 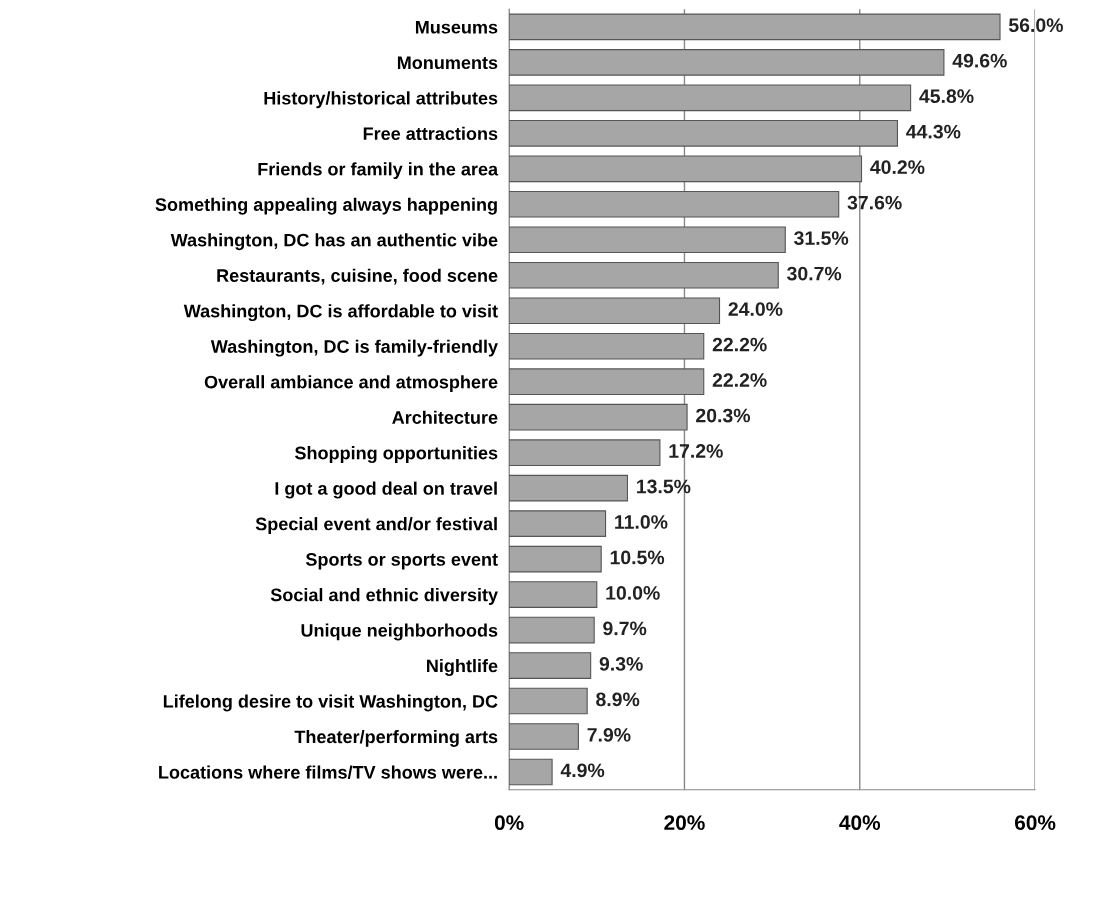 I want to click on data-label: 30.7%, so click(x=814, y=273).